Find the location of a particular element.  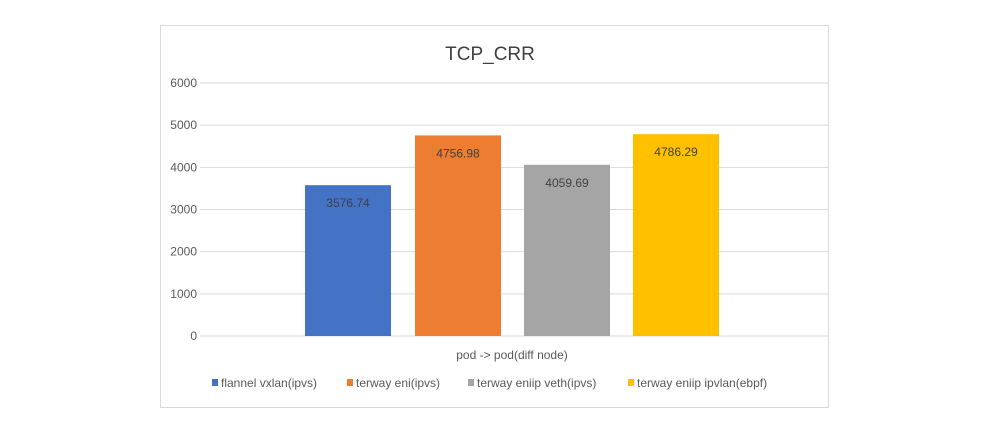

y-tick-label: 1000 is located at coordinates (183, 294).